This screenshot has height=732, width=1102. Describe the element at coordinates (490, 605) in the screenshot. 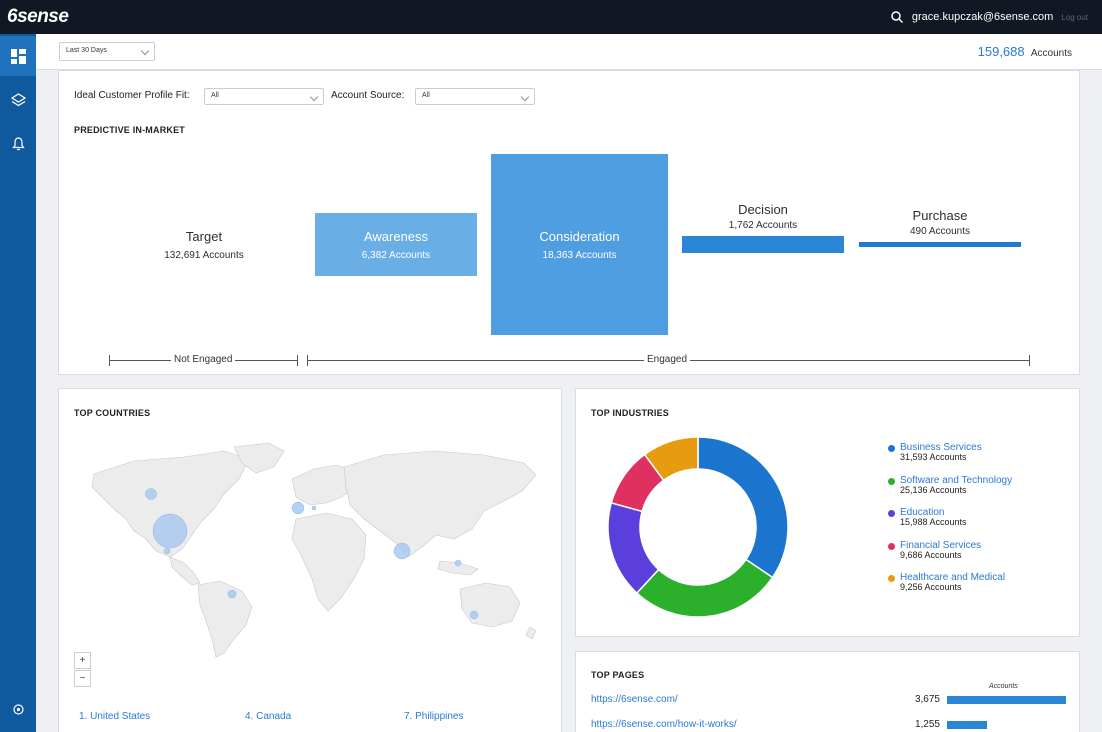

I see `australia` at that location.